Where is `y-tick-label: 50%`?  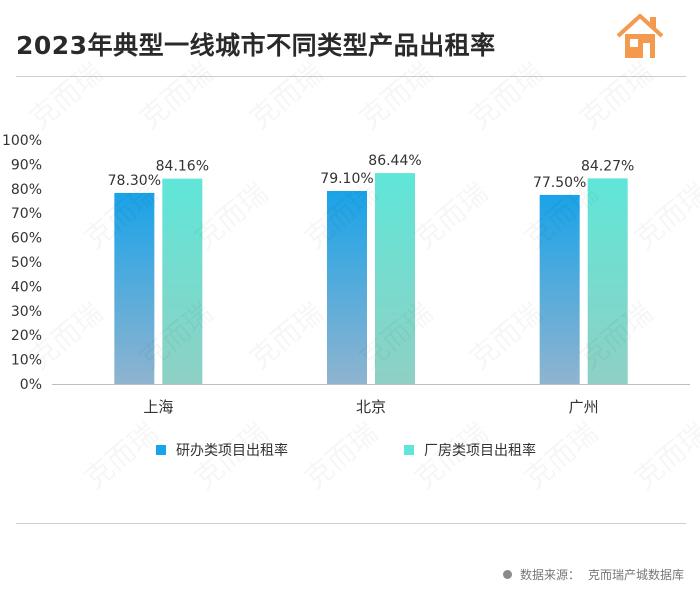
y-tick-label: 50% is located at coordinates (26, 263).